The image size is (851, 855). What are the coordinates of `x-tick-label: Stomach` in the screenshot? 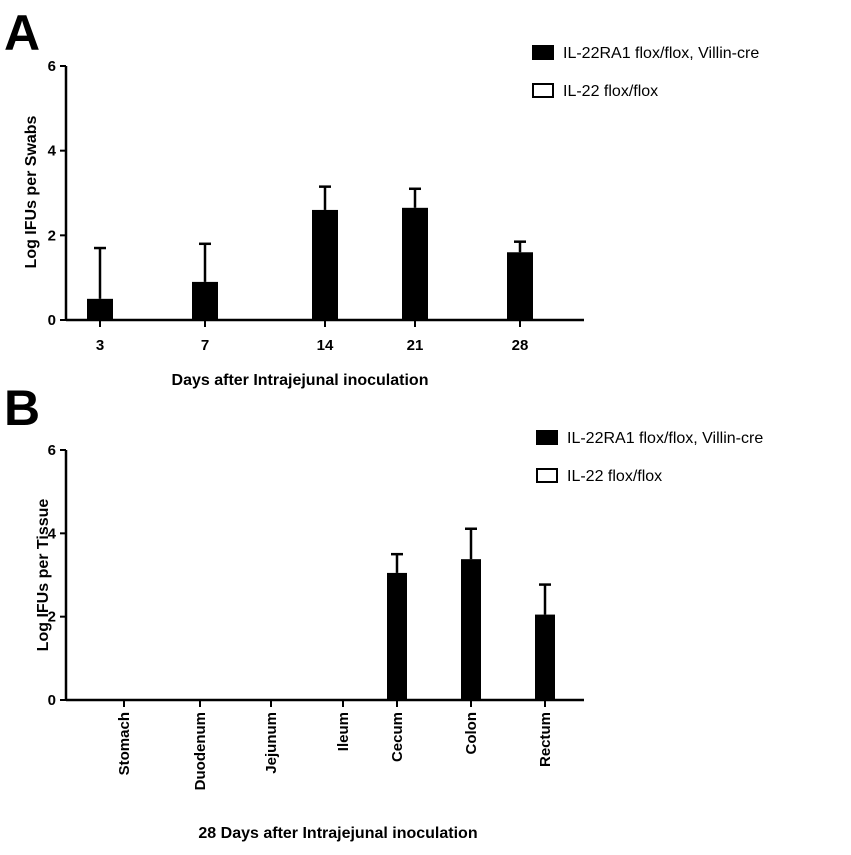 It's located at (124, 743).